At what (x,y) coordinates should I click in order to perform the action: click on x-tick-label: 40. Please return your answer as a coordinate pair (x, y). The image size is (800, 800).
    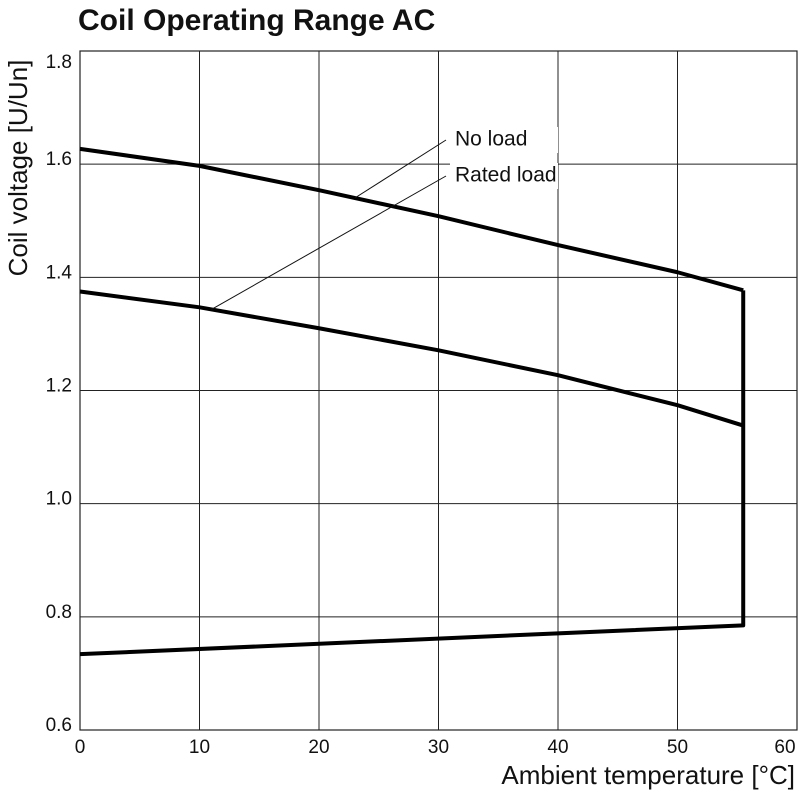
    Looking at the image, I should click on (557, 747).